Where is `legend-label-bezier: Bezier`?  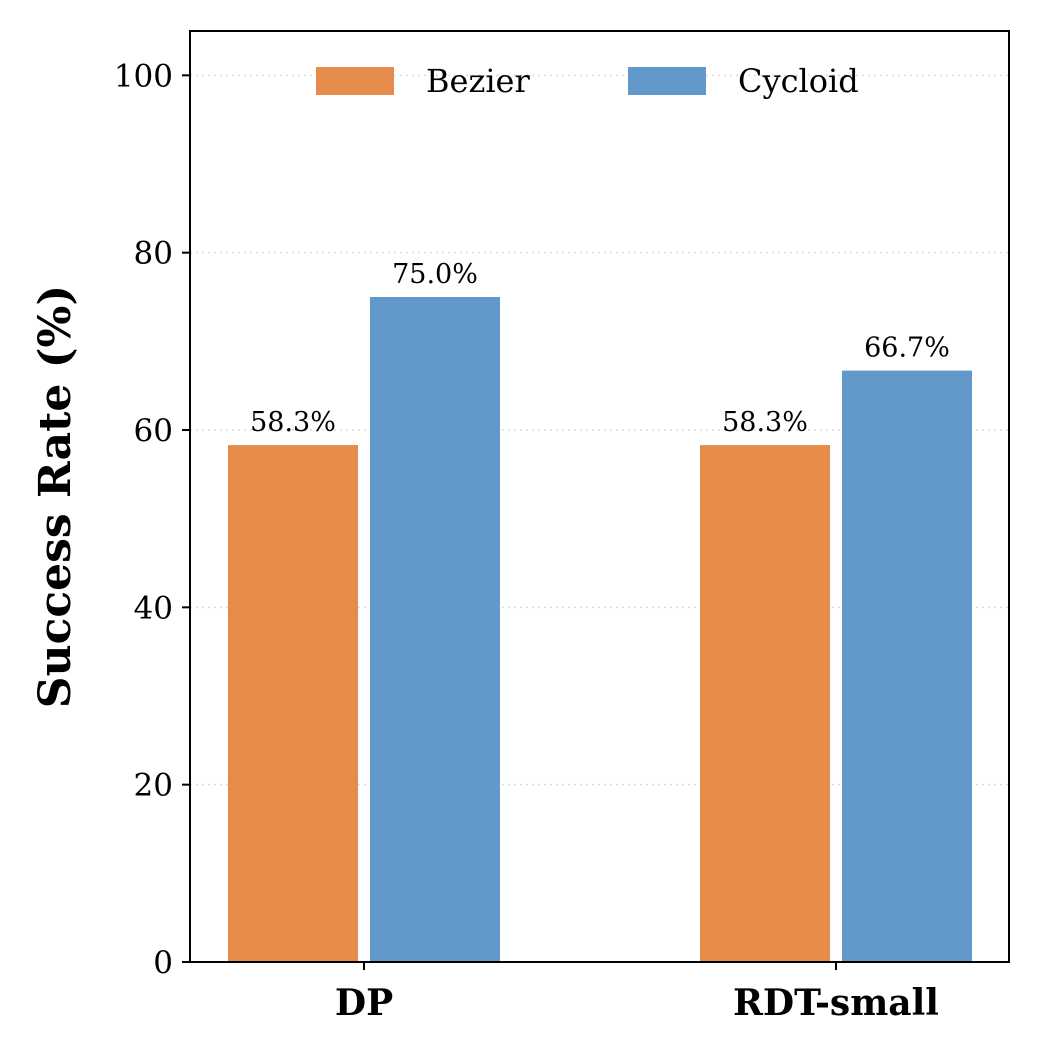
legend-label-bezier: Bezier is located at coordinates (478, 81).